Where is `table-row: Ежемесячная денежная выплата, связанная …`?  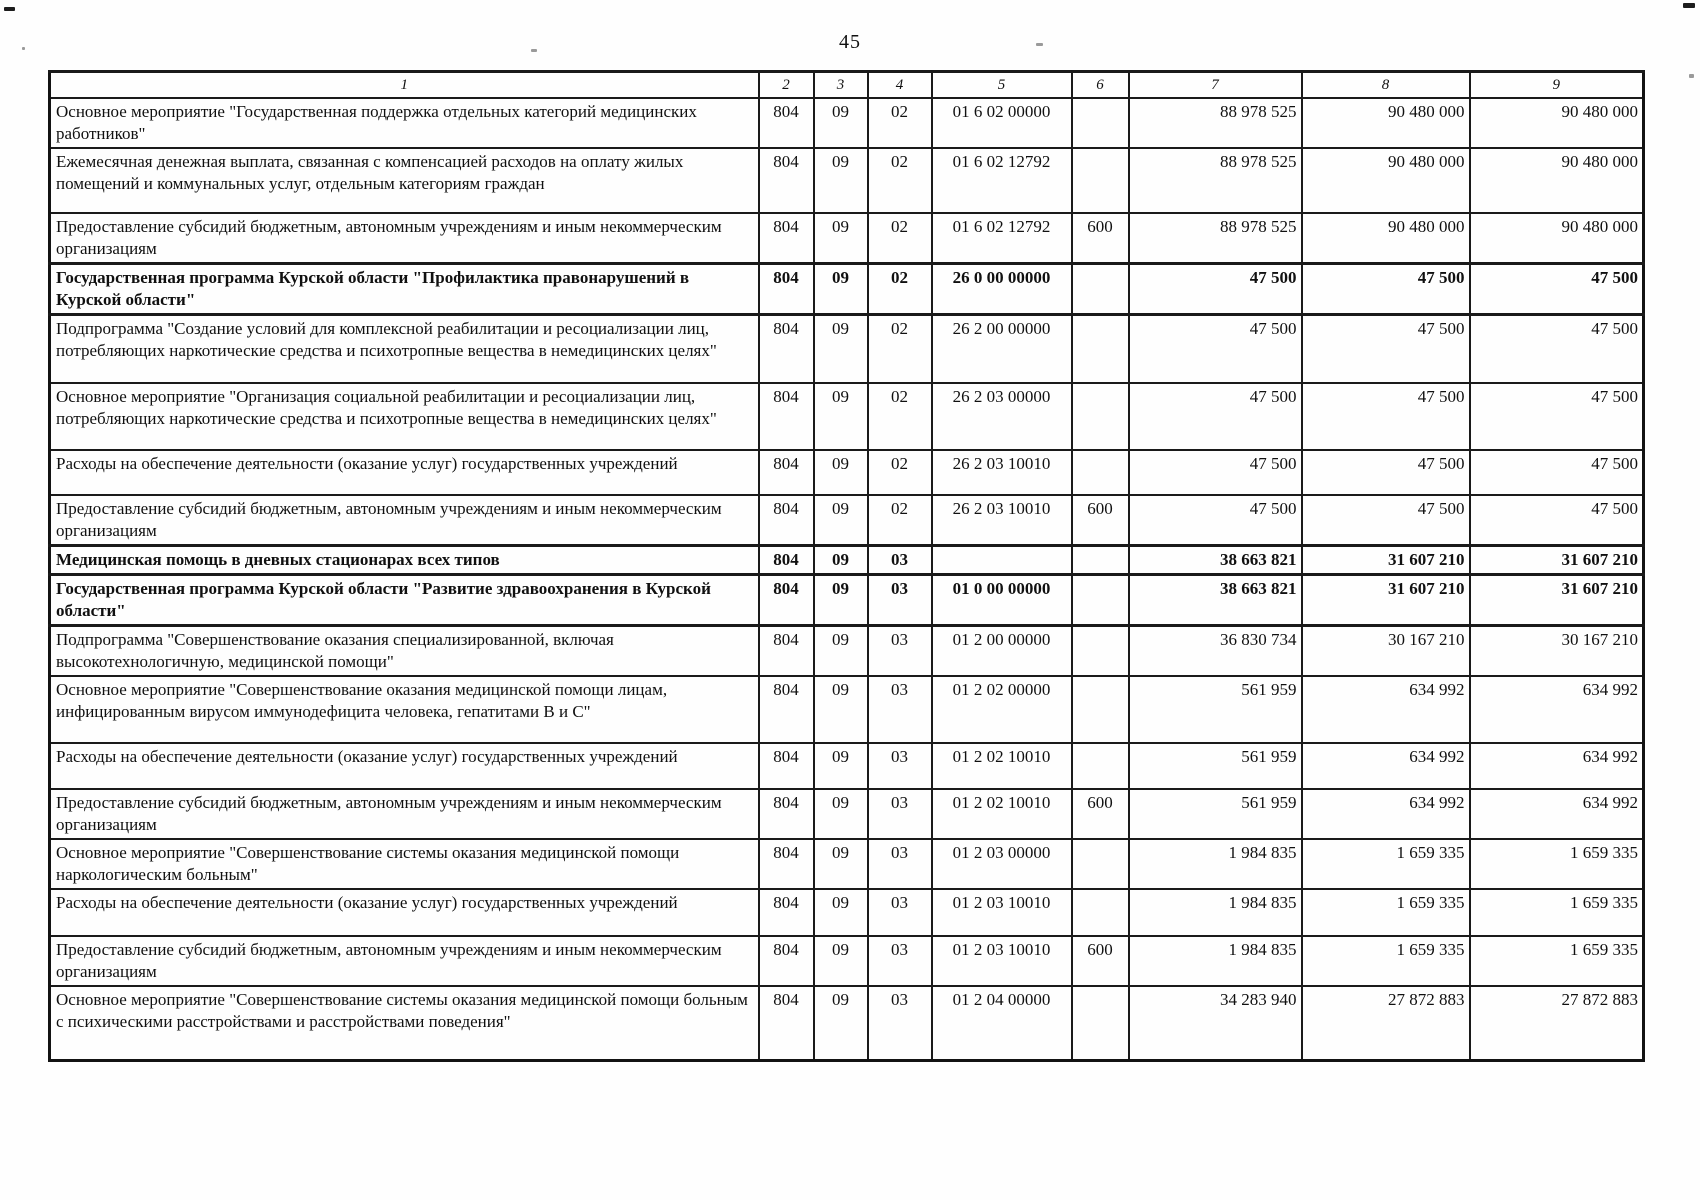
table-row: Ежемесячная денежная выплата, связанная … is located at coordinates (846, 180).